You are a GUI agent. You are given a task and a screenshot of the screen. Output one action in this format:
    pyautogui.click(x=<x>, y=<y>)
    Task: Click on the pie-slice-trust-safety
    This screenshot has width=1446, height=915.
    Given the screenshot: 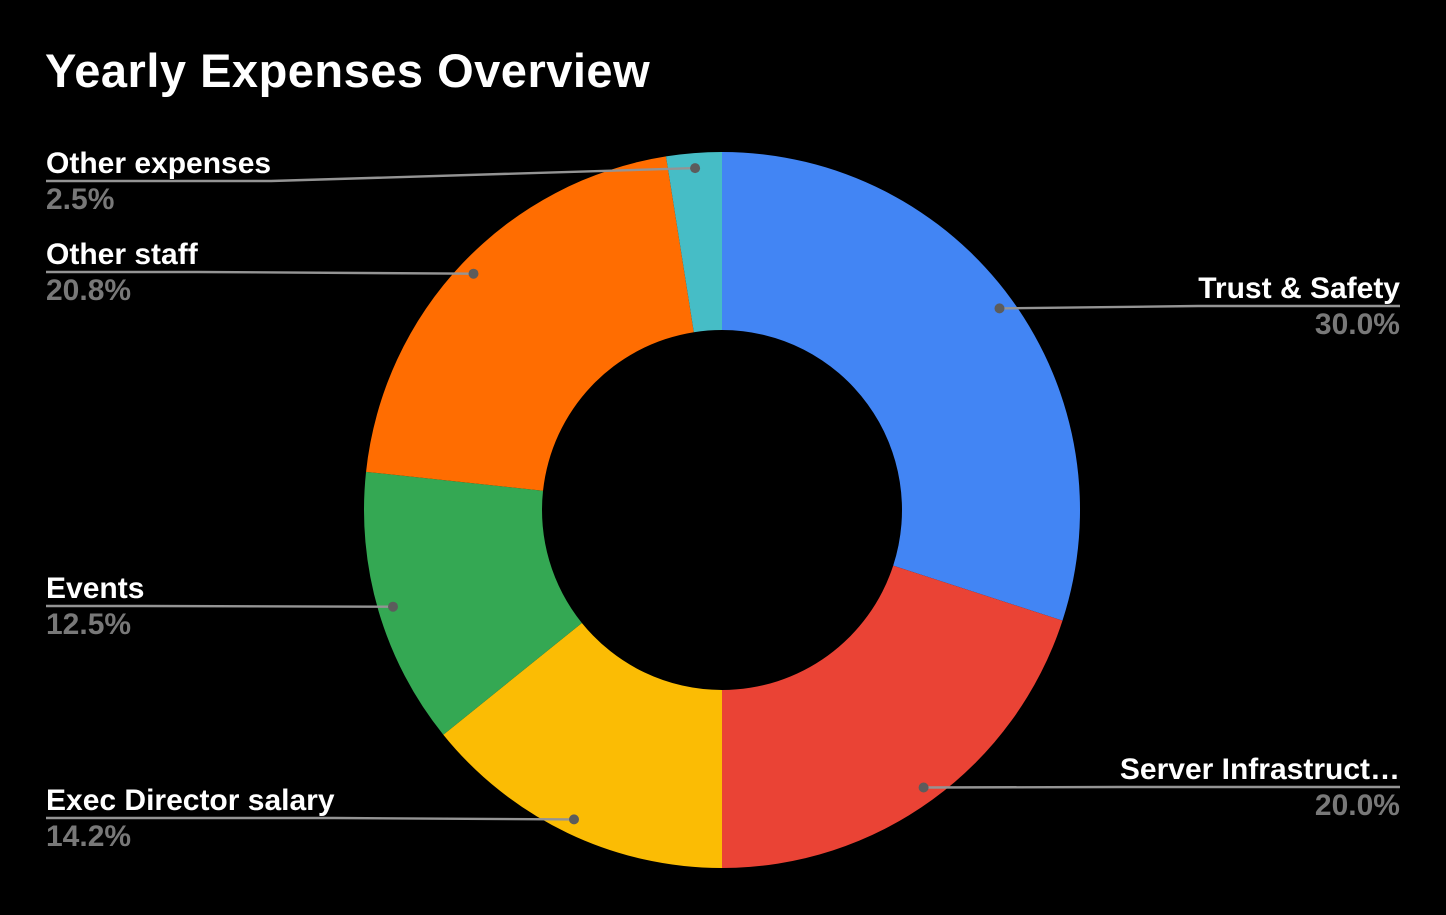 What is the action you would take?
    pyautogui.click(x=901, y=386)
    